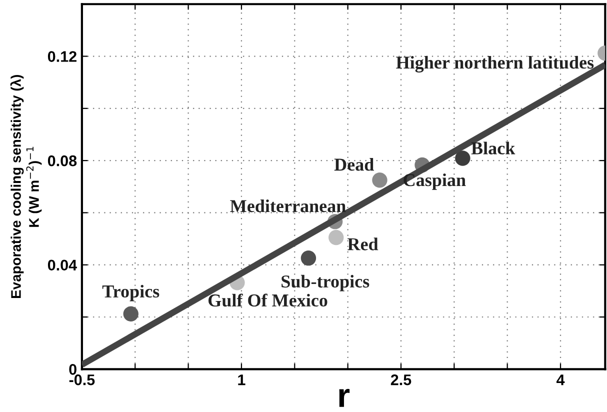 The width and height of the screenshot is (607, 412). What do you see at coordinates (495, 64) in the screenshot?
I see `annotation: Higher northern latitudes` at bounding box center [495, 64].